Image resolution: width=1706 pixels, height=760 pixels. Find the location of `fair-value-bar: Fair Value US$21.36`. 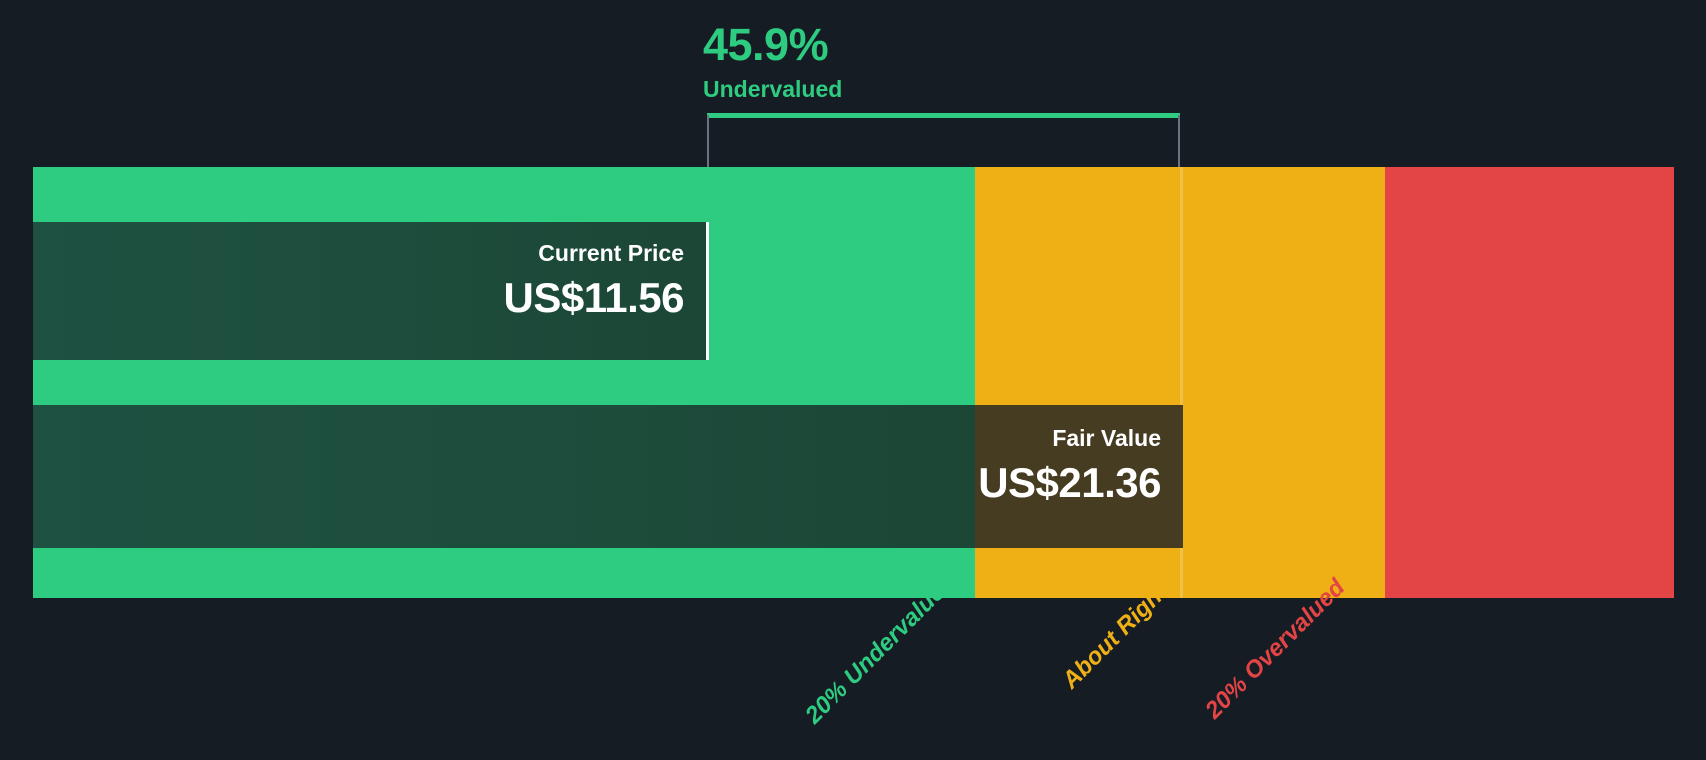

fair-value-bar: Fair Value US$21.36 is located at coordinates (608, 476).